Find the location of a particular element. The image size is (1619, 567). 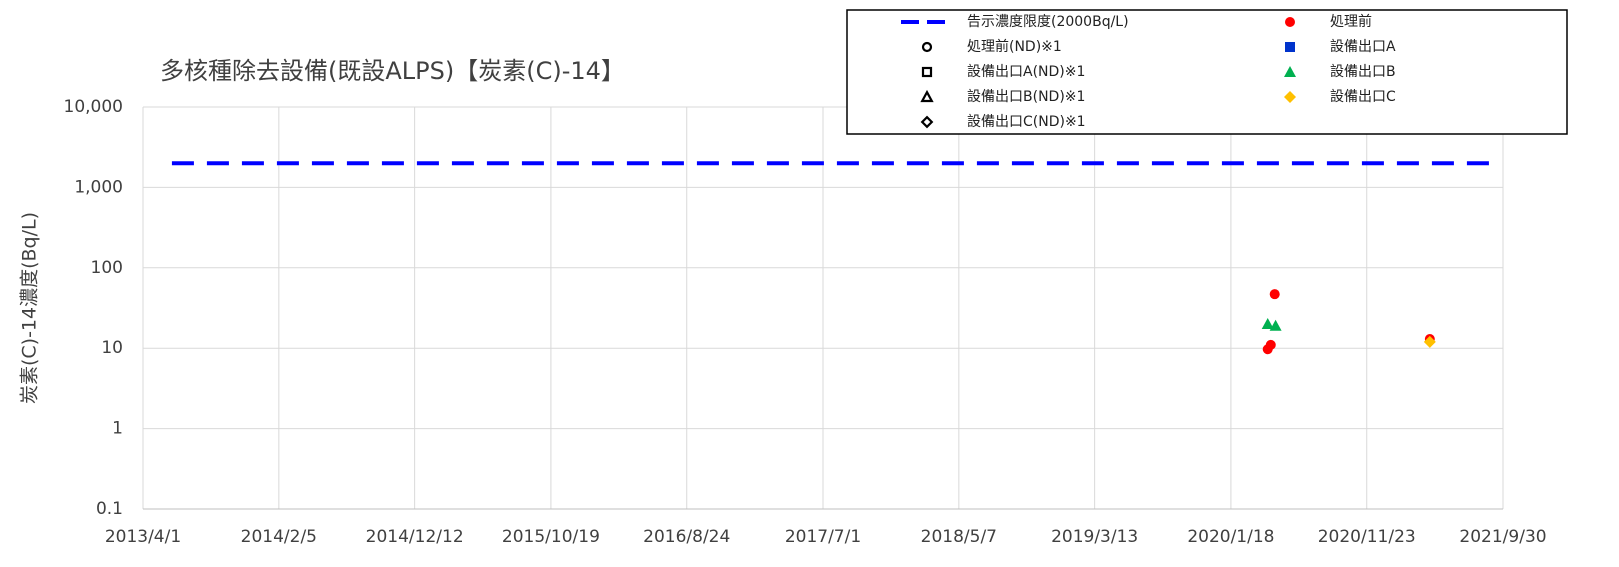

x-tick-label: 2015/10/19 is located at coordinates (551, 537).